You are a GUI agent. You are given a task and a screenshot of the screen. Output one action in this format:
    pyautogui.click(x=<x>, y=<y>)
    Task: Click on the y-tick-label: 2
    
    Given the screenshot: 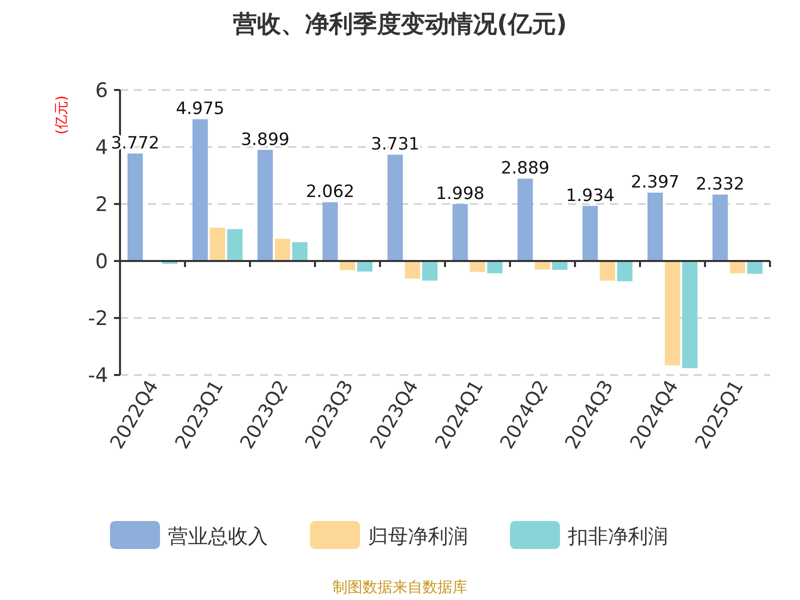 What is the action you would take?
    pyautogui.click(x=101, y=204)
    